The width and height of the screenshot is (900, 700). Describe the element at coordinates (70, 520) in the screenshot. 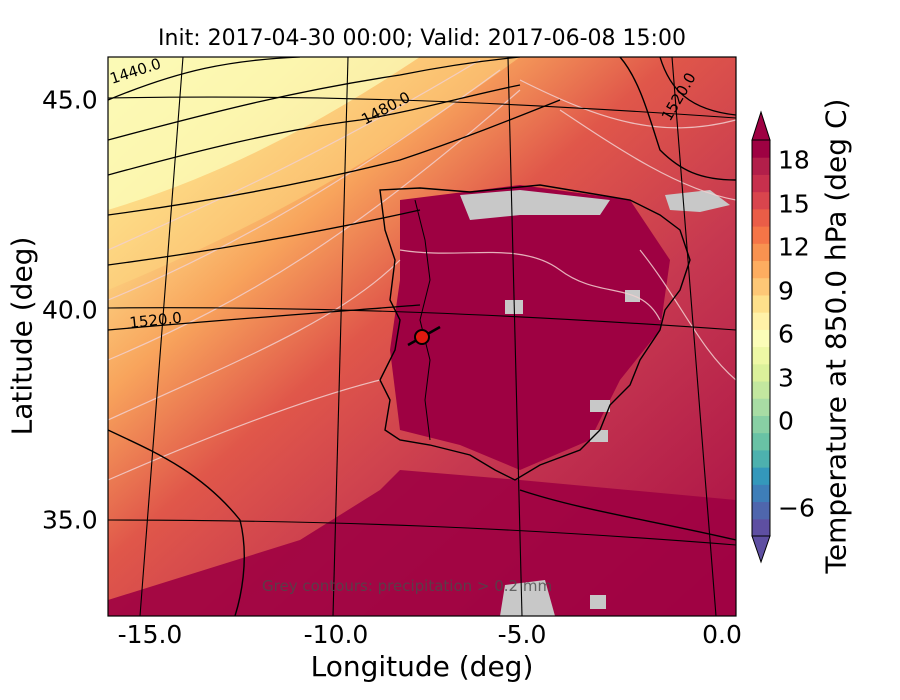

I see `y-tick-label: 35.0` at that location.